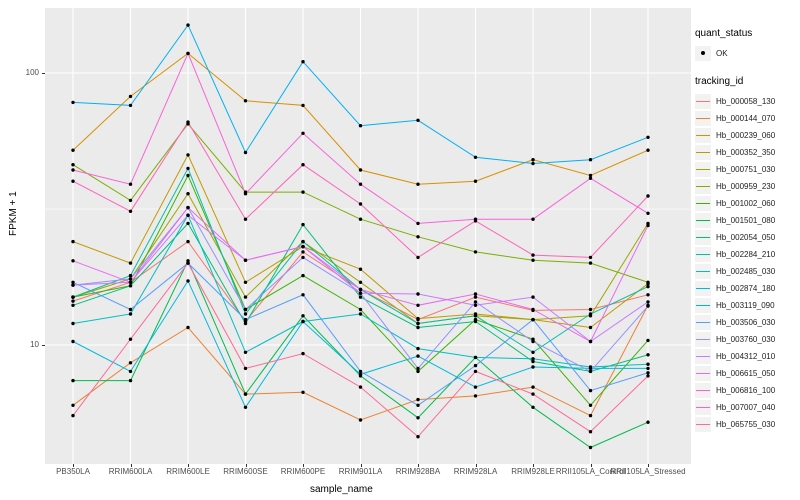 The image size is (800, 500). What do you see at coordinates (747, 373) in the screenshot?
I see `legend-entry-Hb_006615_050: Hb_006615_050` at bounding box center [747, 373].